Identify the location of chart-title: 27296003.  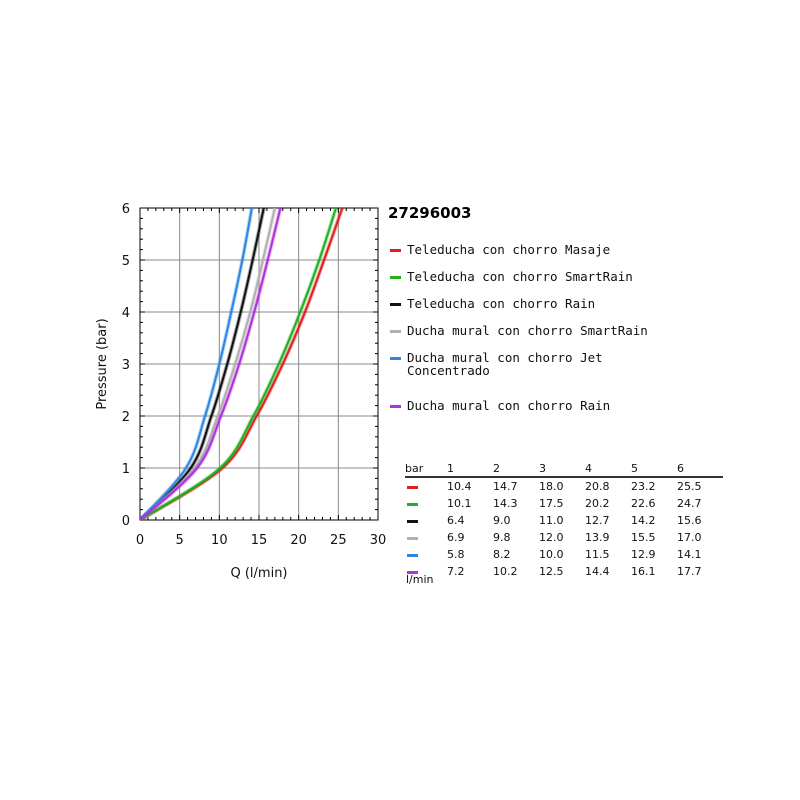
(430, 213).